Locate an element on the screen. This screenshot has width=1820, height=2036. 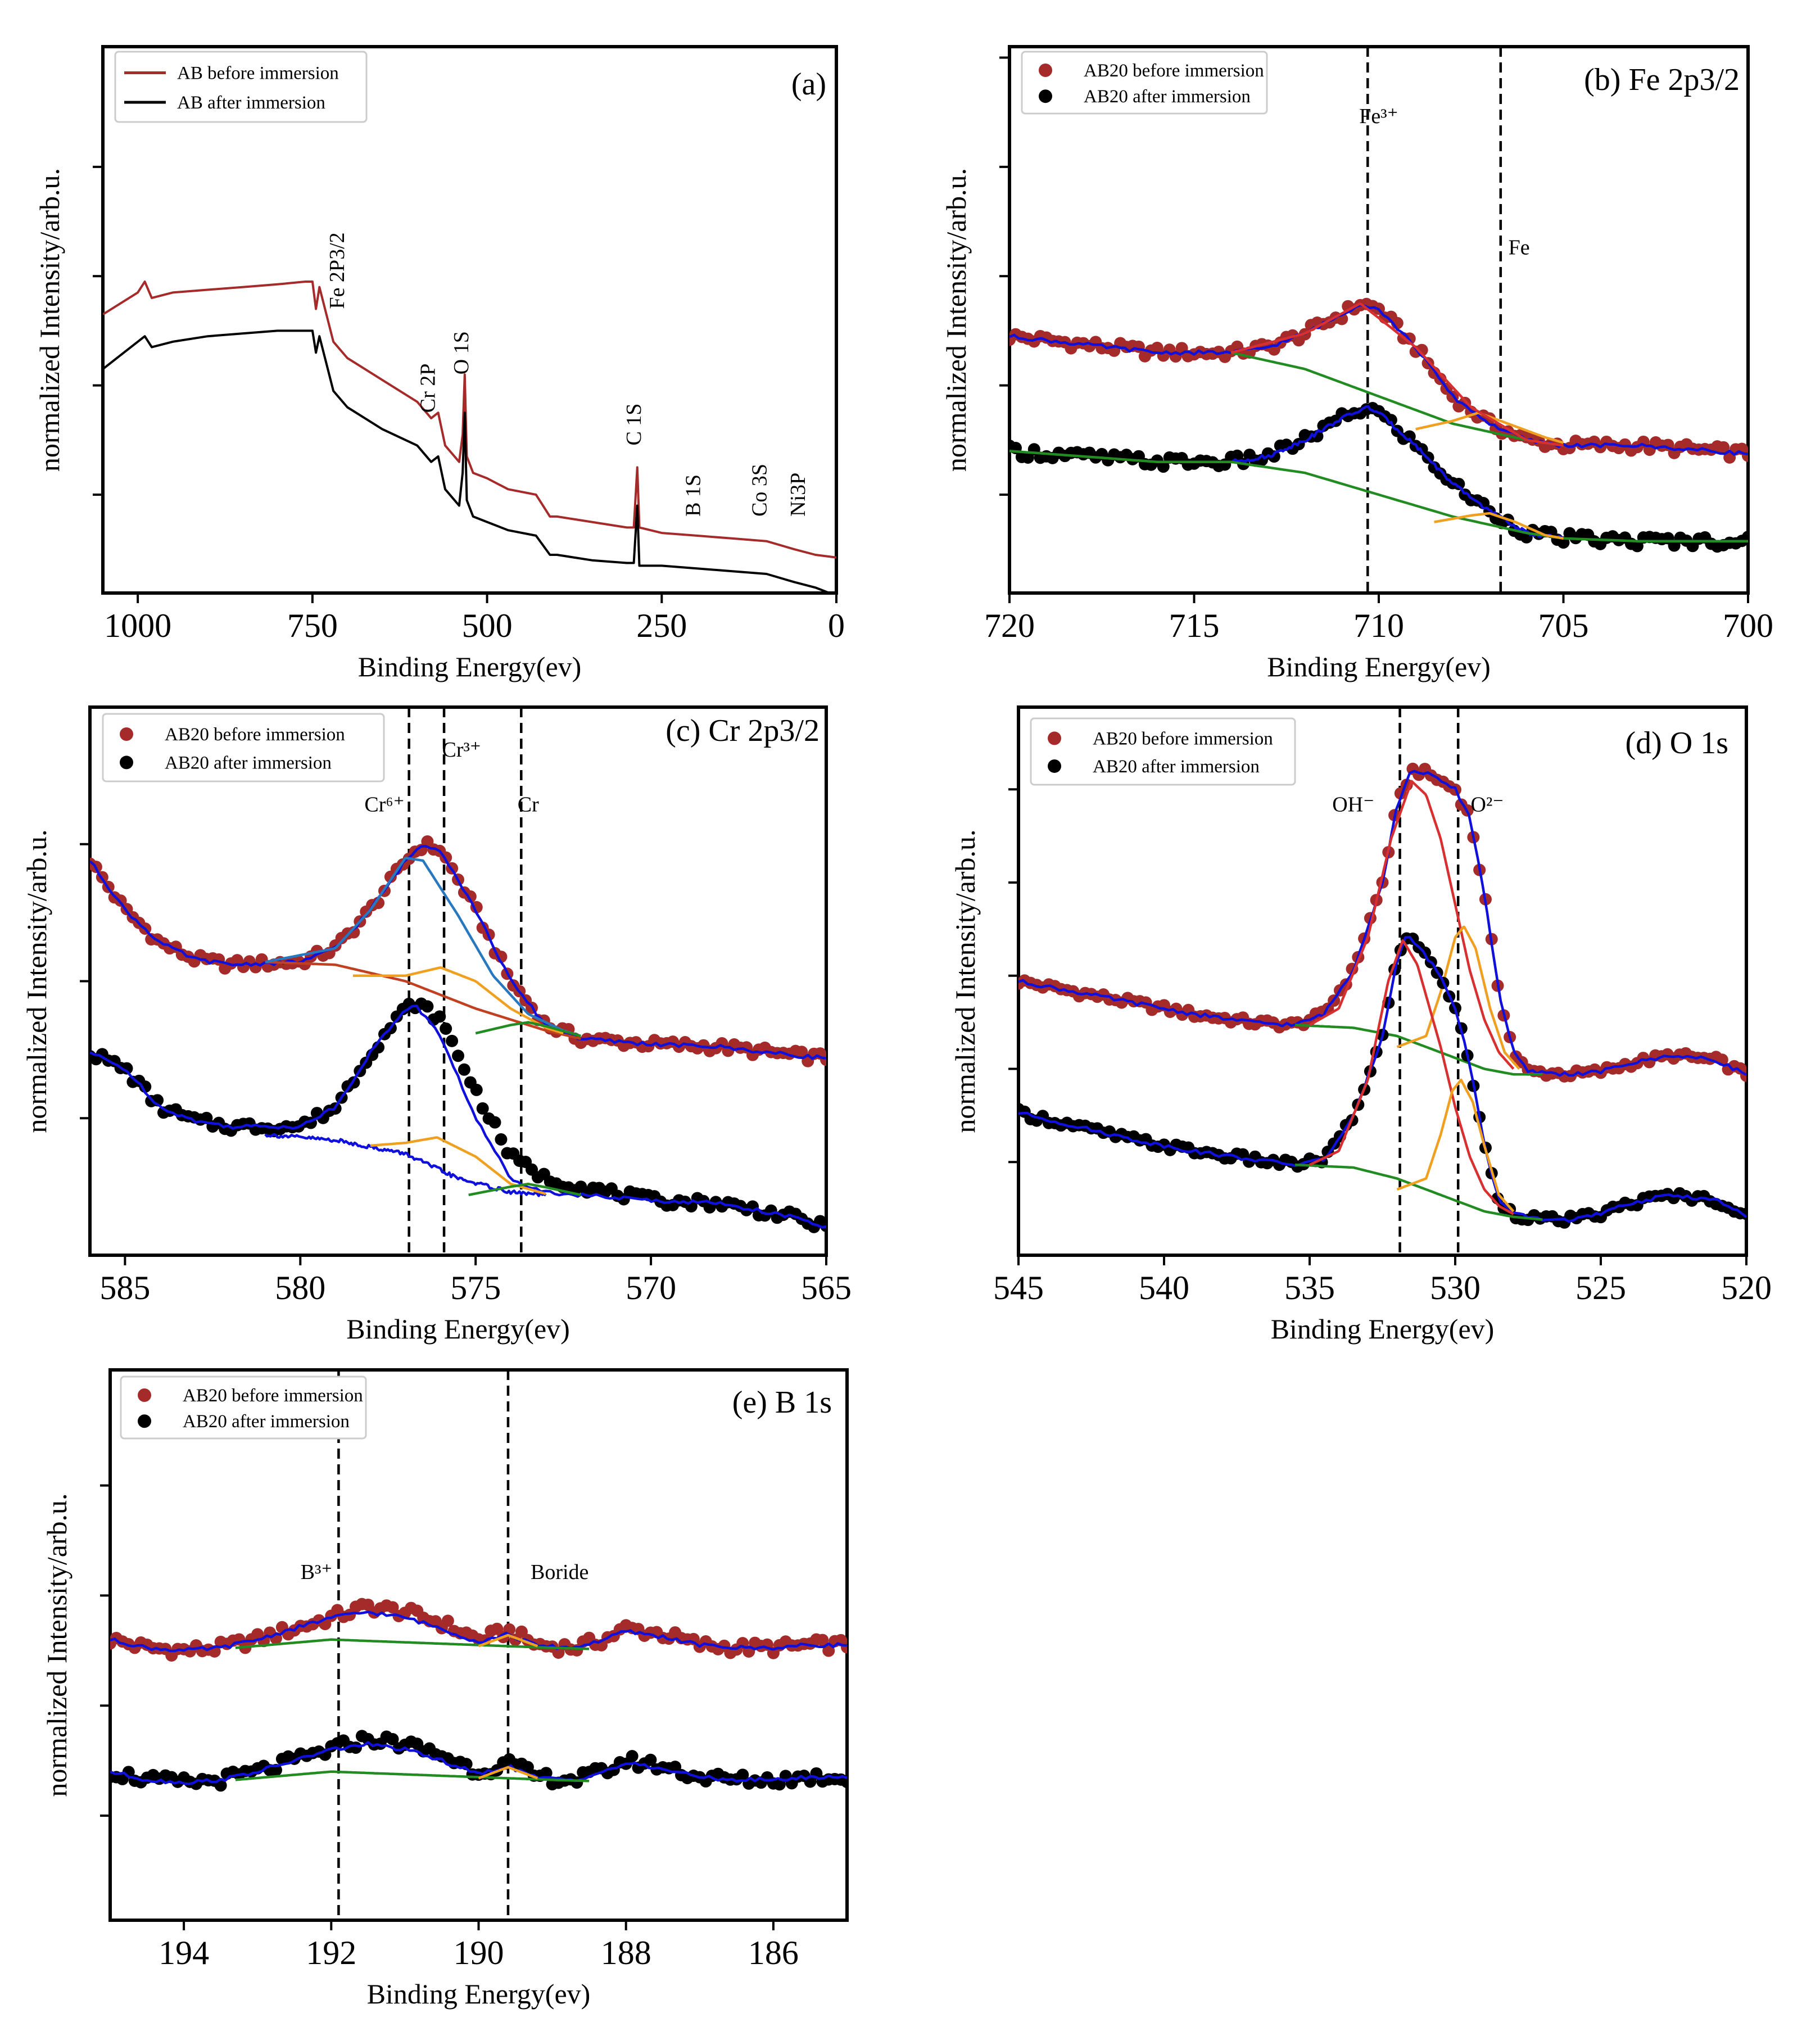
panel-a-peak-annotation: B 1S is located at coordinates (693, 496).